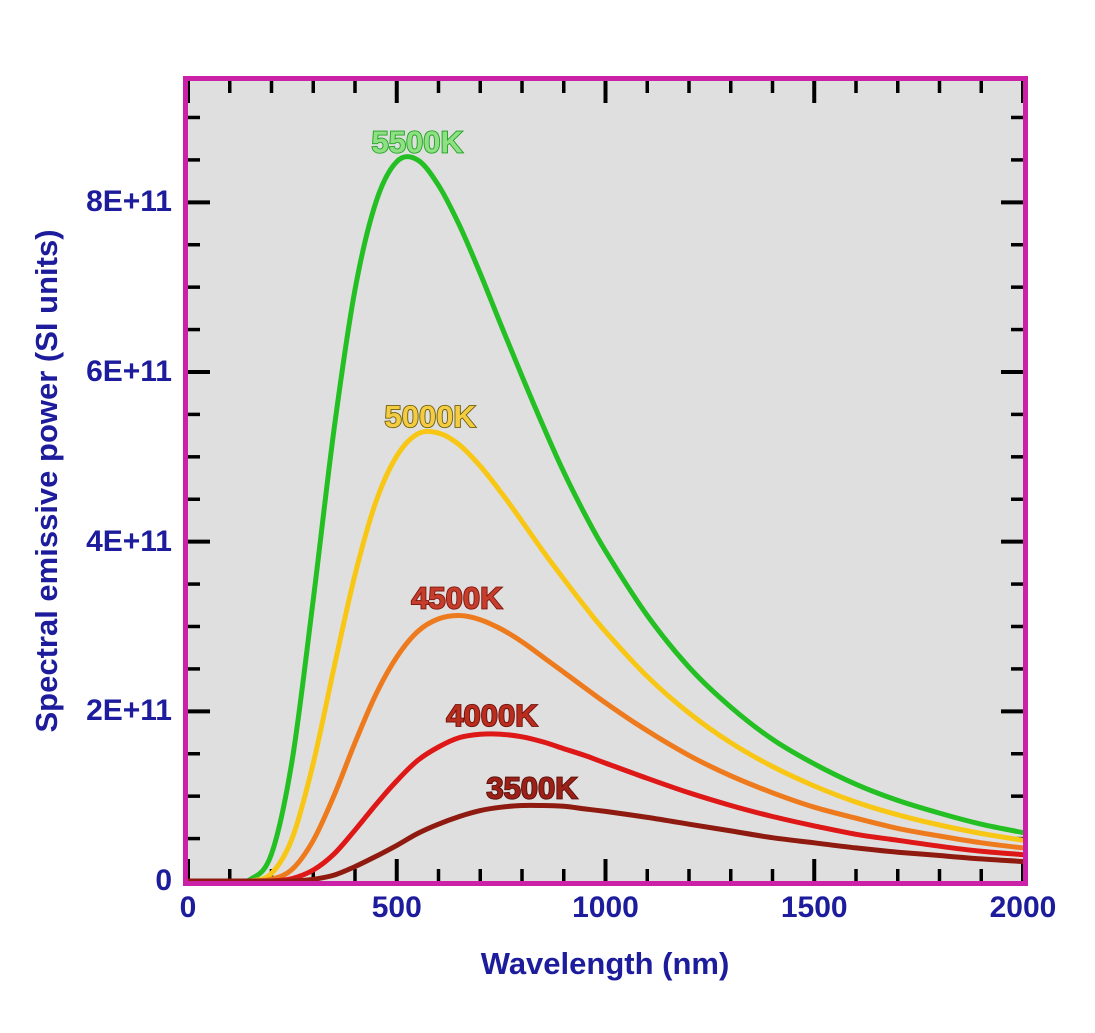  I want to click on x-tick-label: 0, so click(188, 907).